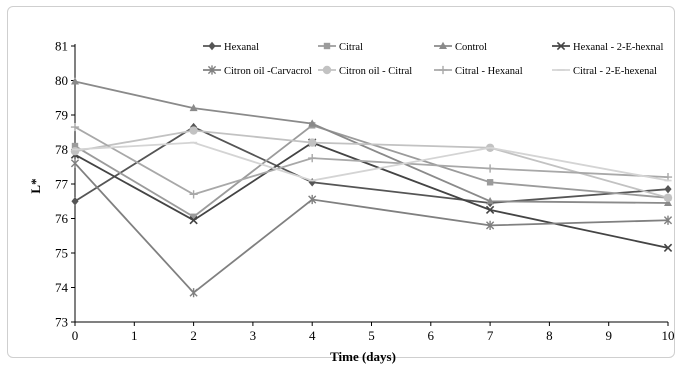 The height and width of the screenshot is (365, 683). Describe the element at coordinates (61, 80) in the screenshot. I see `y-tick-label: 80` at that location.